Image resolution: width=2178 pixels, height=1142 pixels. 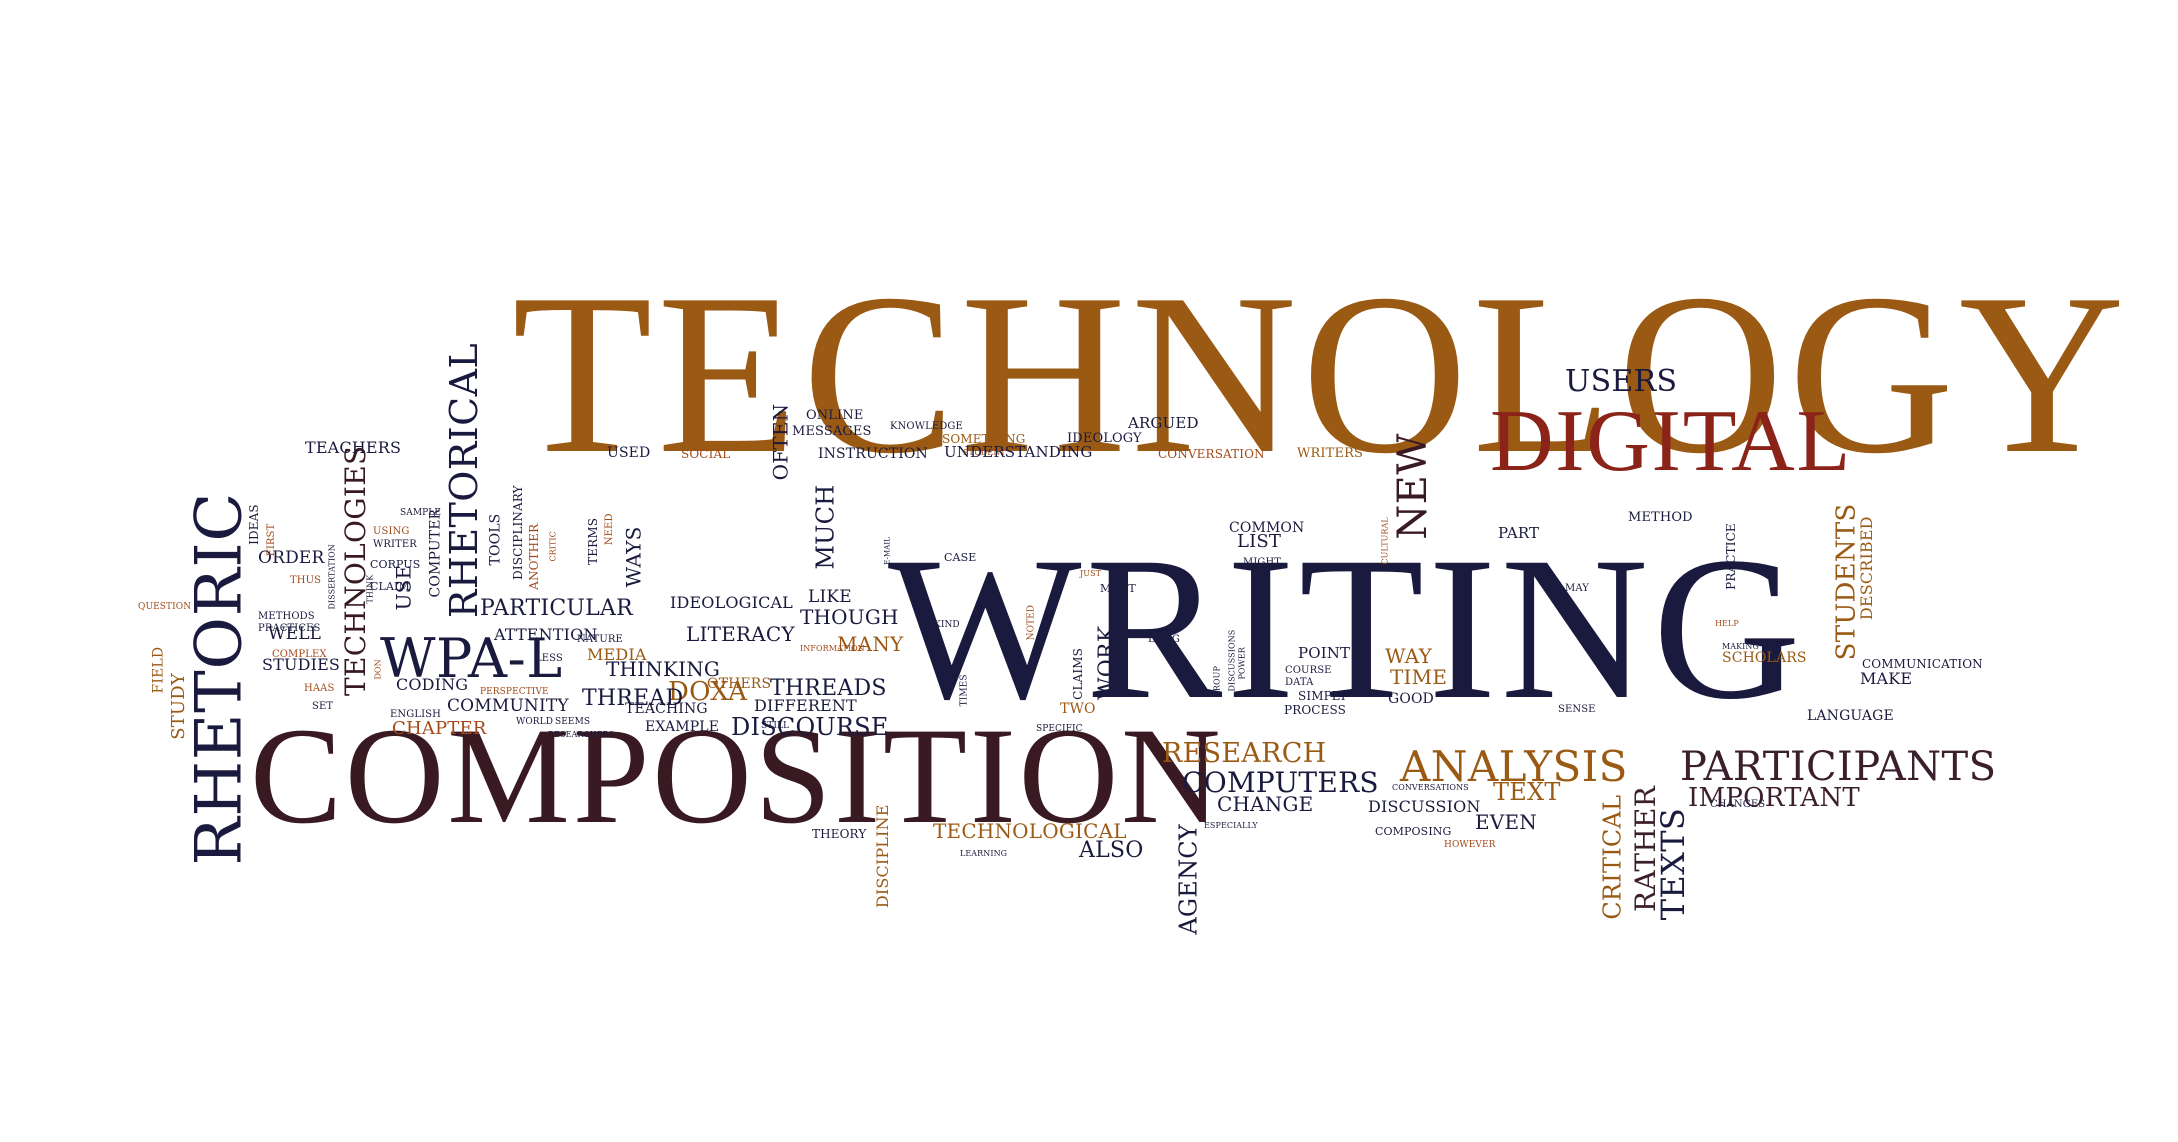 What do you see at coordinates (1850, 715) in the screenshot?
I see `cloud-word-language: LANGUAGE` at bounding box center [1850, 715].